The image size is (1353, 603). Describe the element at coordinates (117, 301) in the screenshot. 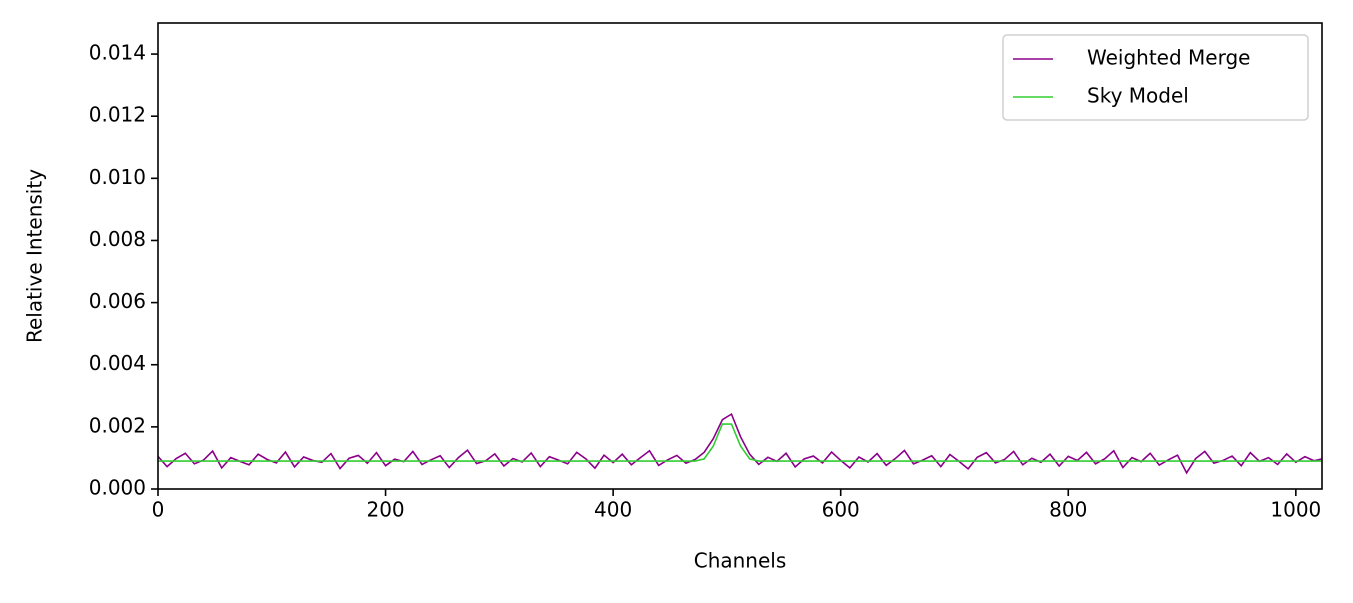

I see `y-tick-label: 0.006` at that location.